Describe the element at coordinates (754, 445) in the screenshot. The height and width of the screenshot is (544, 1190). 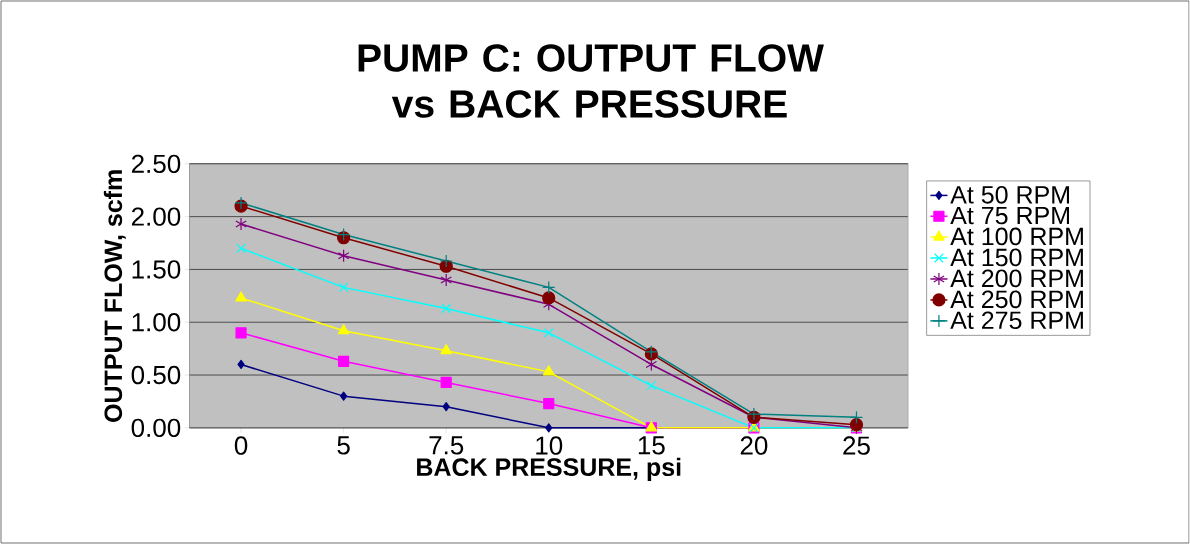
I see `x-tick-label: 20` at that location.